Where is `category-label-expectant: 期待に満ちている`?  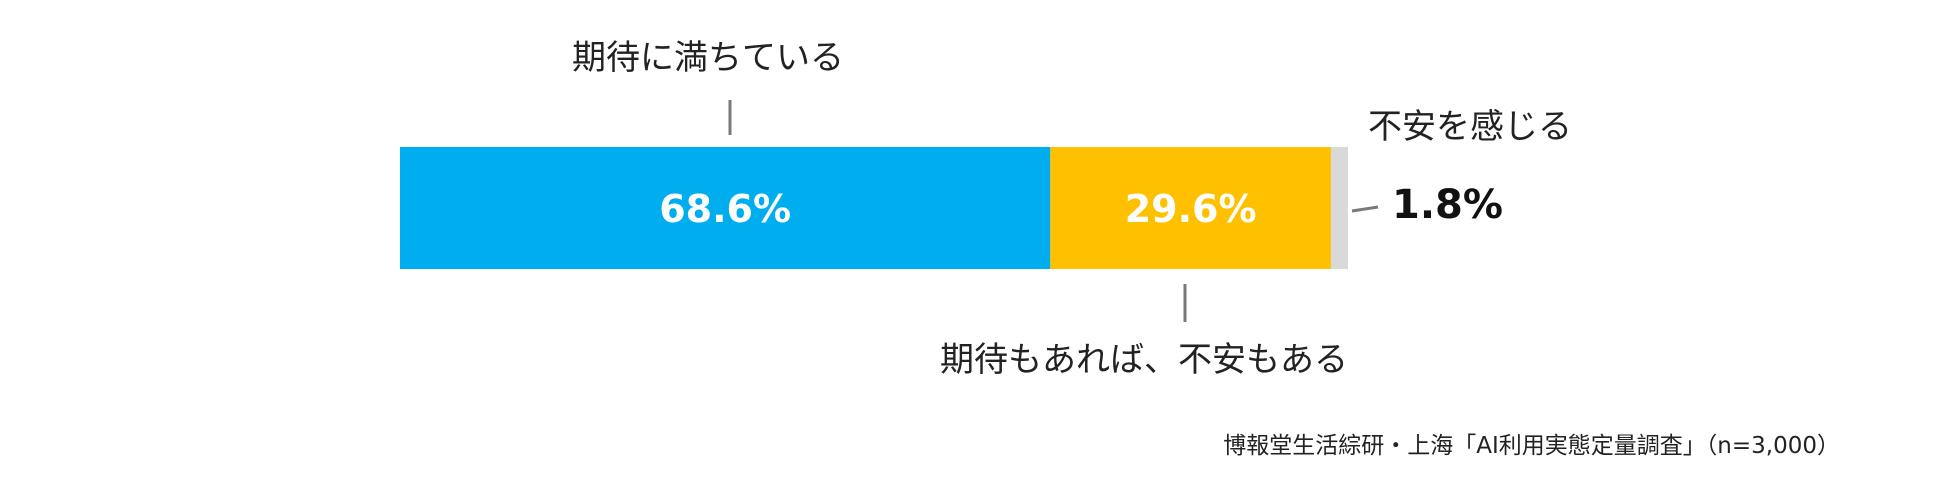 category-label-expectant: 期待に満ちている is located at coordinates (708, 58).